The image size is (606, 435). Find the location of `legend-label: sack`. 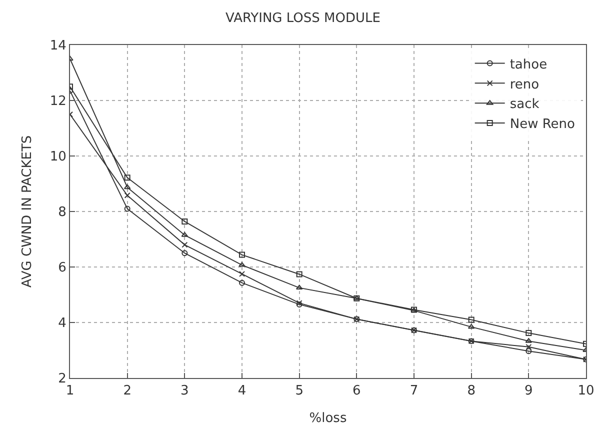

legend-label: sack is located at coordinates (525, 104).